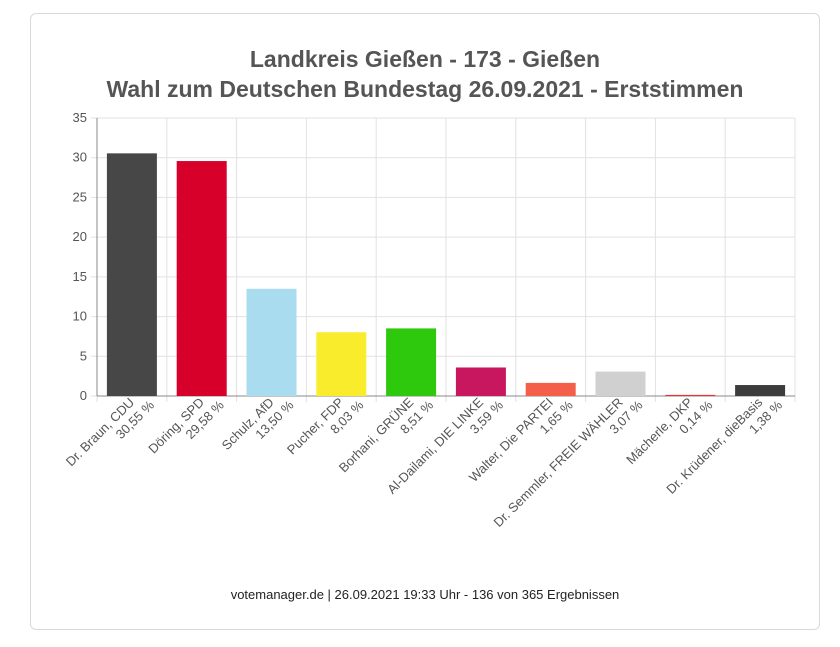 This screenshot has width=840, height=647. Describe the element at coordinates (80, 236) in the screenshot. I see `y-tick-label: 20` at that location.